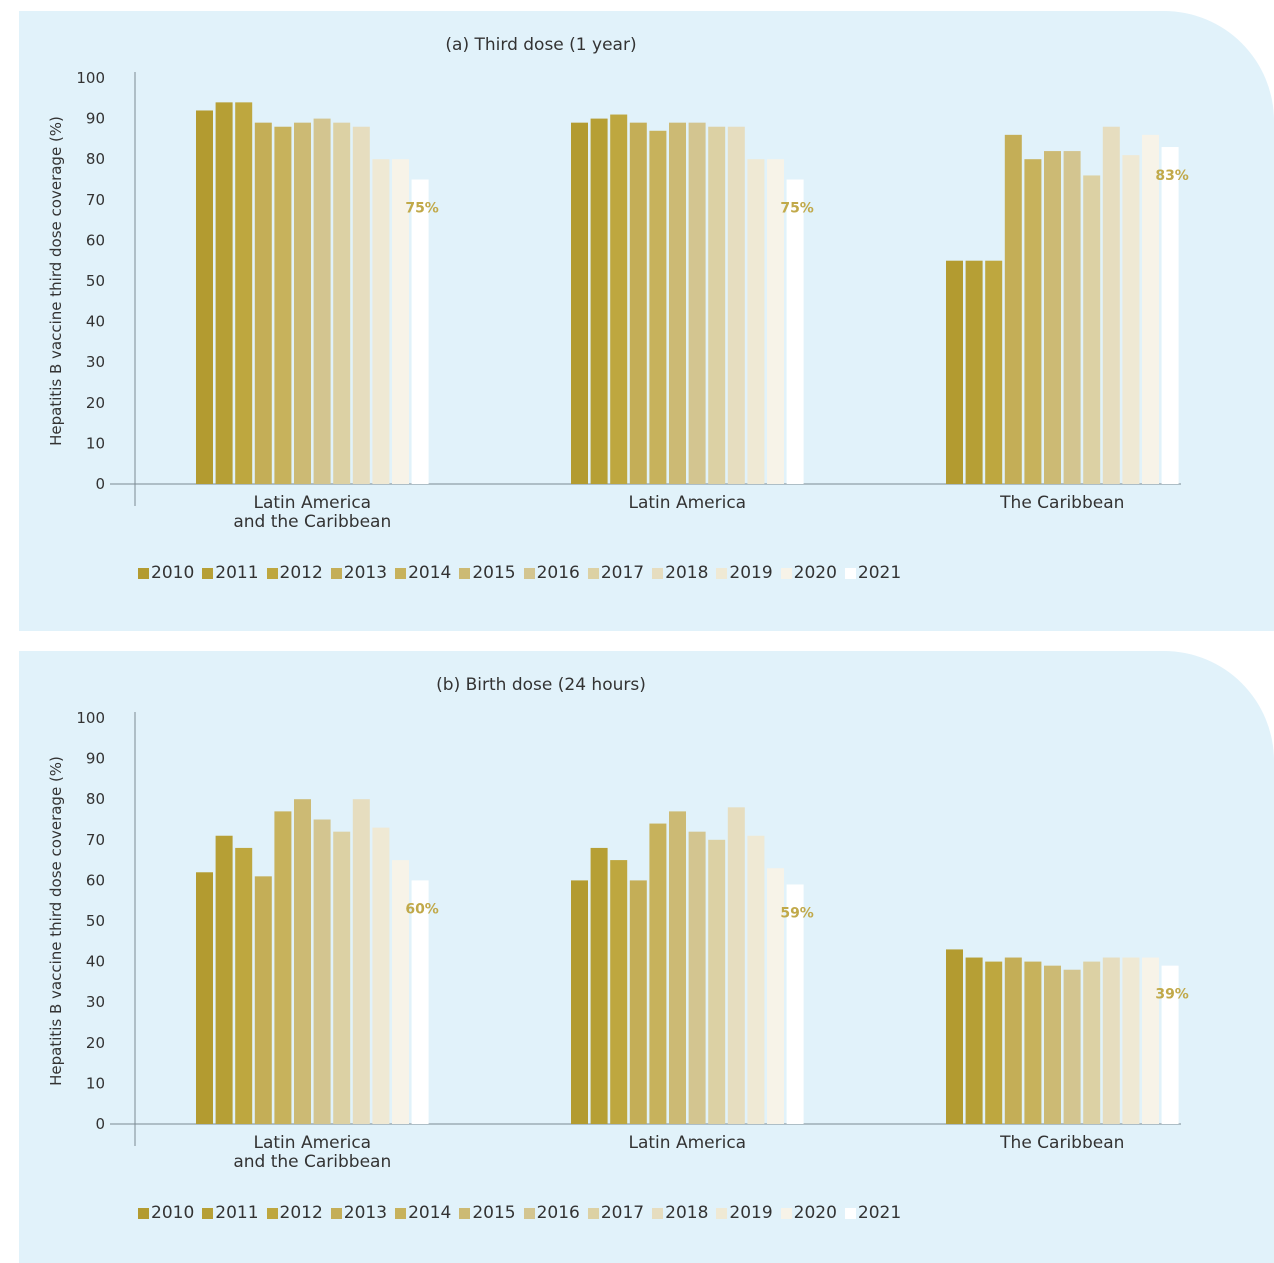 The width and height of the screenshot is (1274, 1263). I want to click on legend-item-2020: 2020, so click(808, 1213).